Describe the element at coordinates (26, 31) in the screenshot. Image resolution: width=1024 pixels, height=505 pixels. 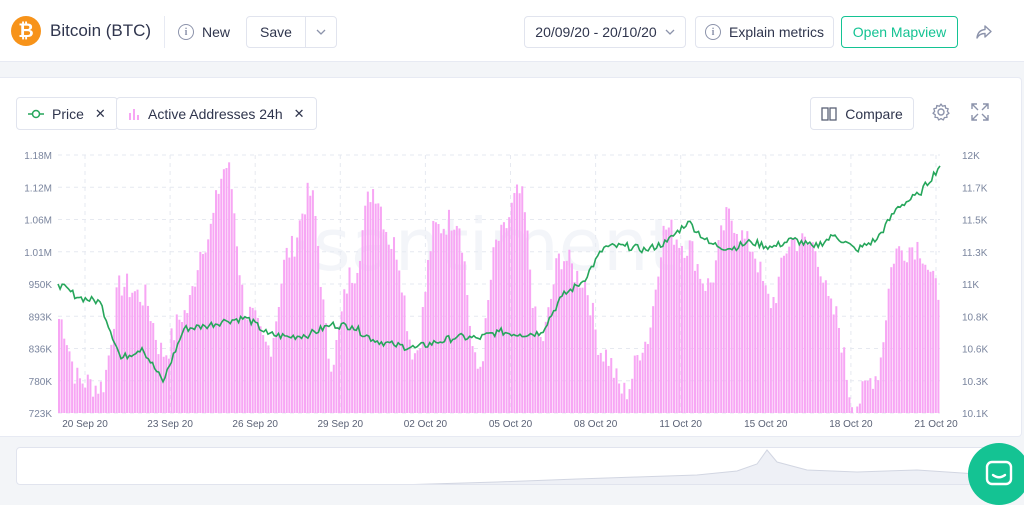
I see `bitcoin-icon: ₿` at that location.